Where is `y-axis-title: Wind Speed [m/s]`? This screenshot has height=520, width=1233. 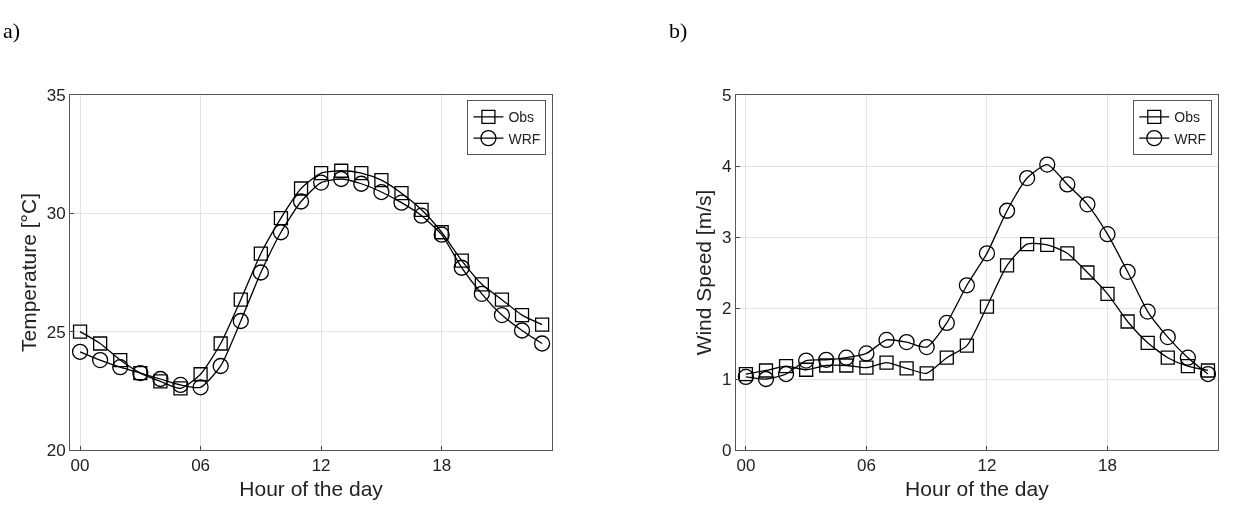
y-axis-title: Wind Speed [m/s] is located at coordinates (704, 272).